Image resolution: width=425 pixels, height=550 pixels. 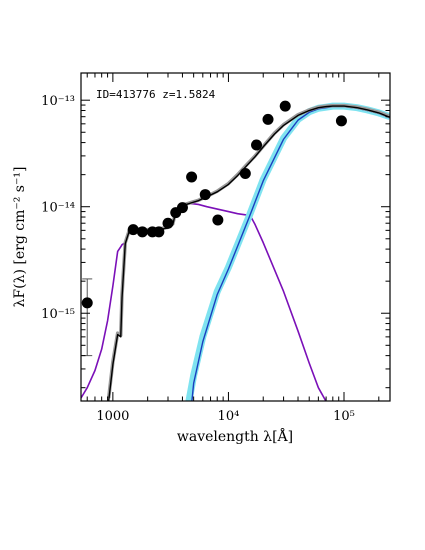 I want to click on y-tick-label: 10⁻¹⁵, so click(x=58, y=314).